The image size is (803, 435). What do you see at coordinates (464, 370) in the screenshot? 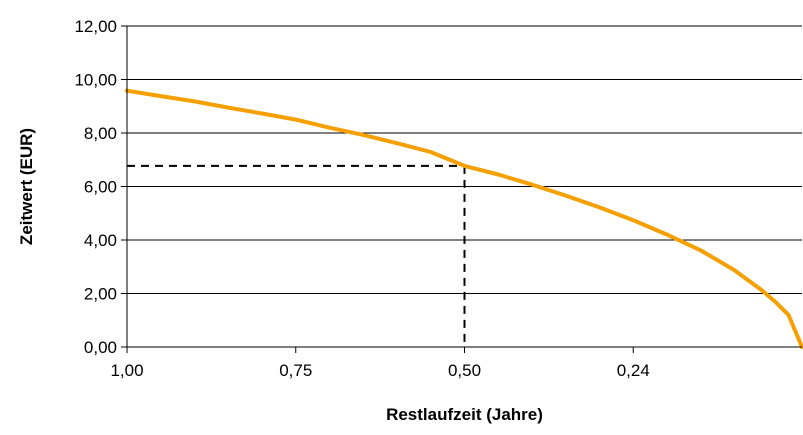
I see `x-tick-label-2: 0,50` at bounding box center [464, 370].